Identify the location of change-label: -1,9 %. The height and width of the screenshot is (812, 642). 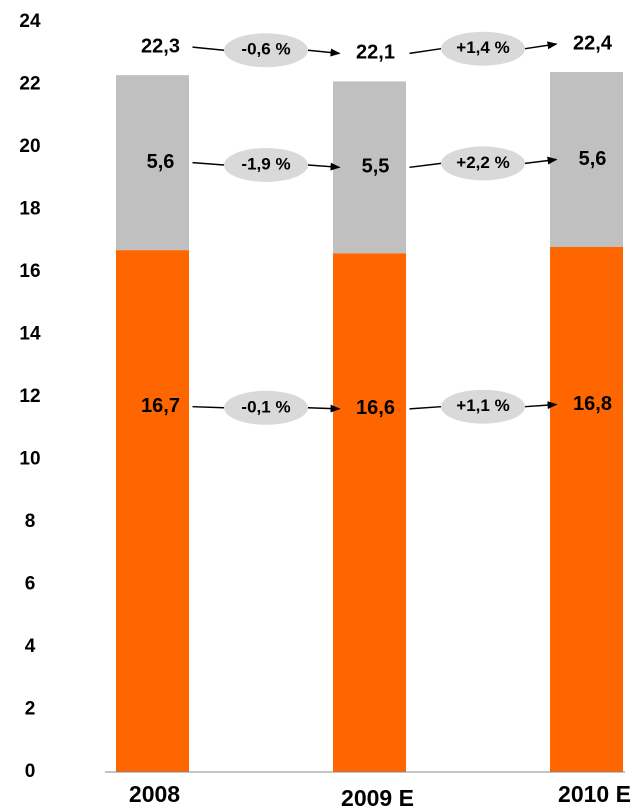
(265, 163).